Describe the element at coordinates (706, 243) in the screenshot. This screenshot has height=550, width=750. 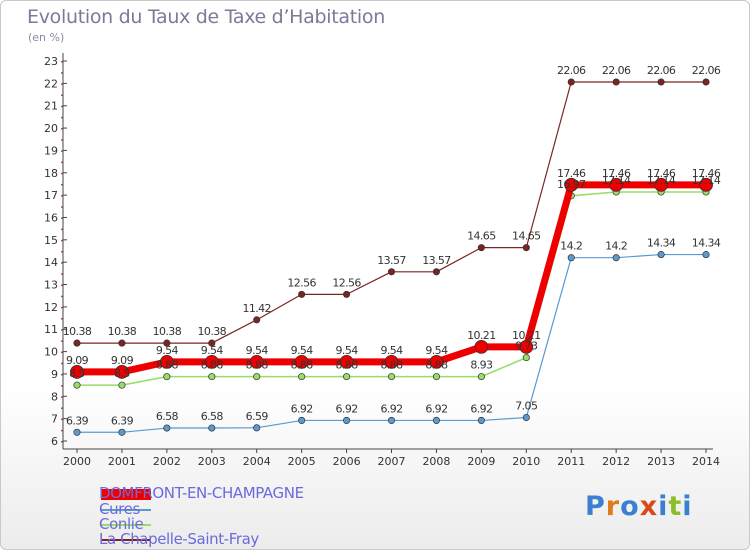
I see `data-label-cures: 14.34` at that location.